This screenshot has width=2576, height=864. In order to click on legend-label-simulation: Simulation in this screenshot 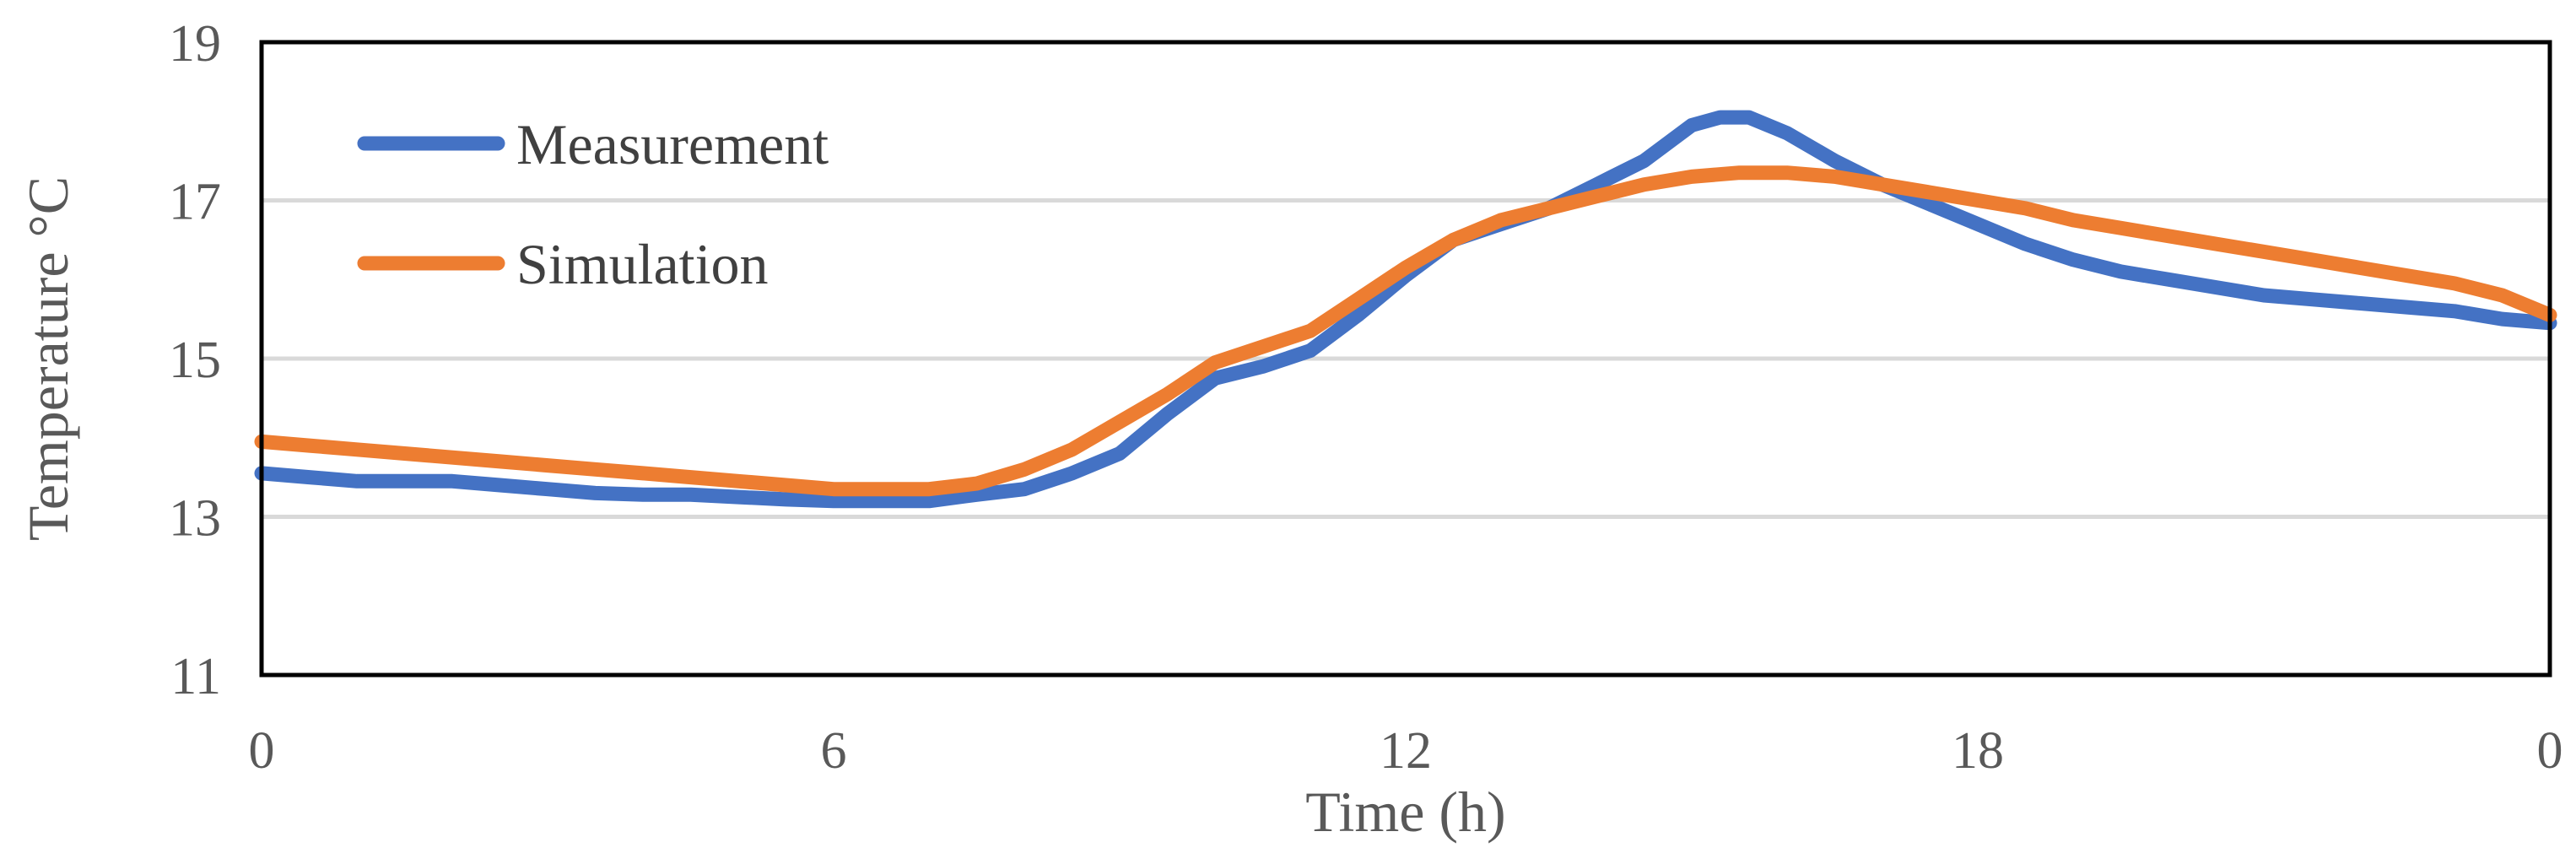, I will do `click(642, 264)`.